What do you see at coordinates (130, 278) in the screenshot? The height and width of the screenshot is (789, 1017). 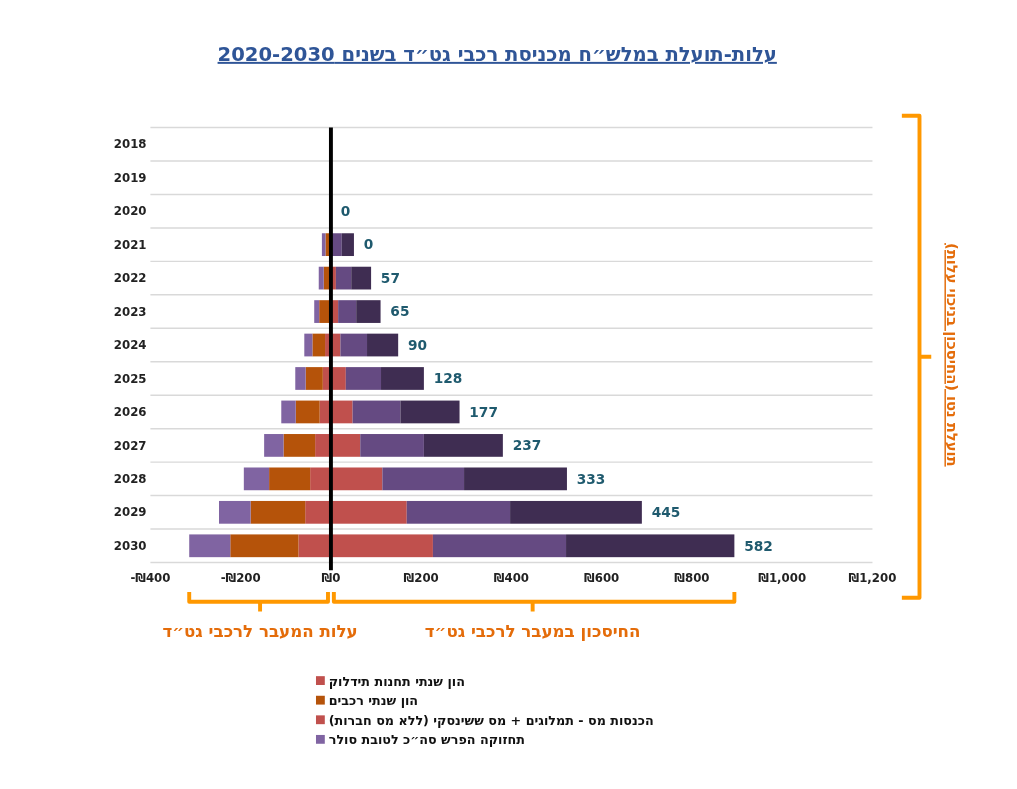 I see `y-tick-label: 2022` at bounding box center [130, 278].